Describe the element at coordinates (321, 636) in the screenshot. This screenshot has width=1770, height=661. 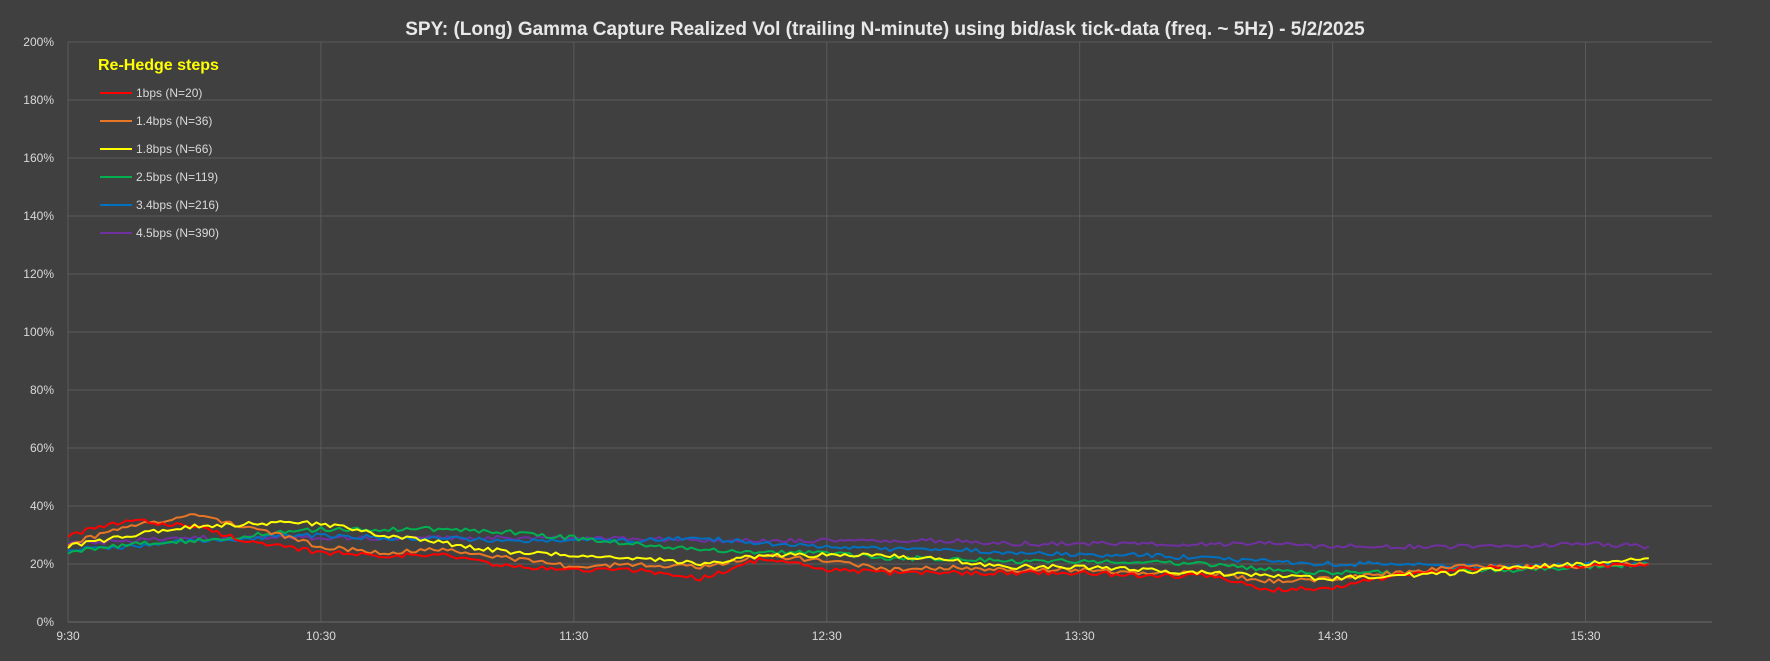
I see `x-tick-label: 10:30` at that location.